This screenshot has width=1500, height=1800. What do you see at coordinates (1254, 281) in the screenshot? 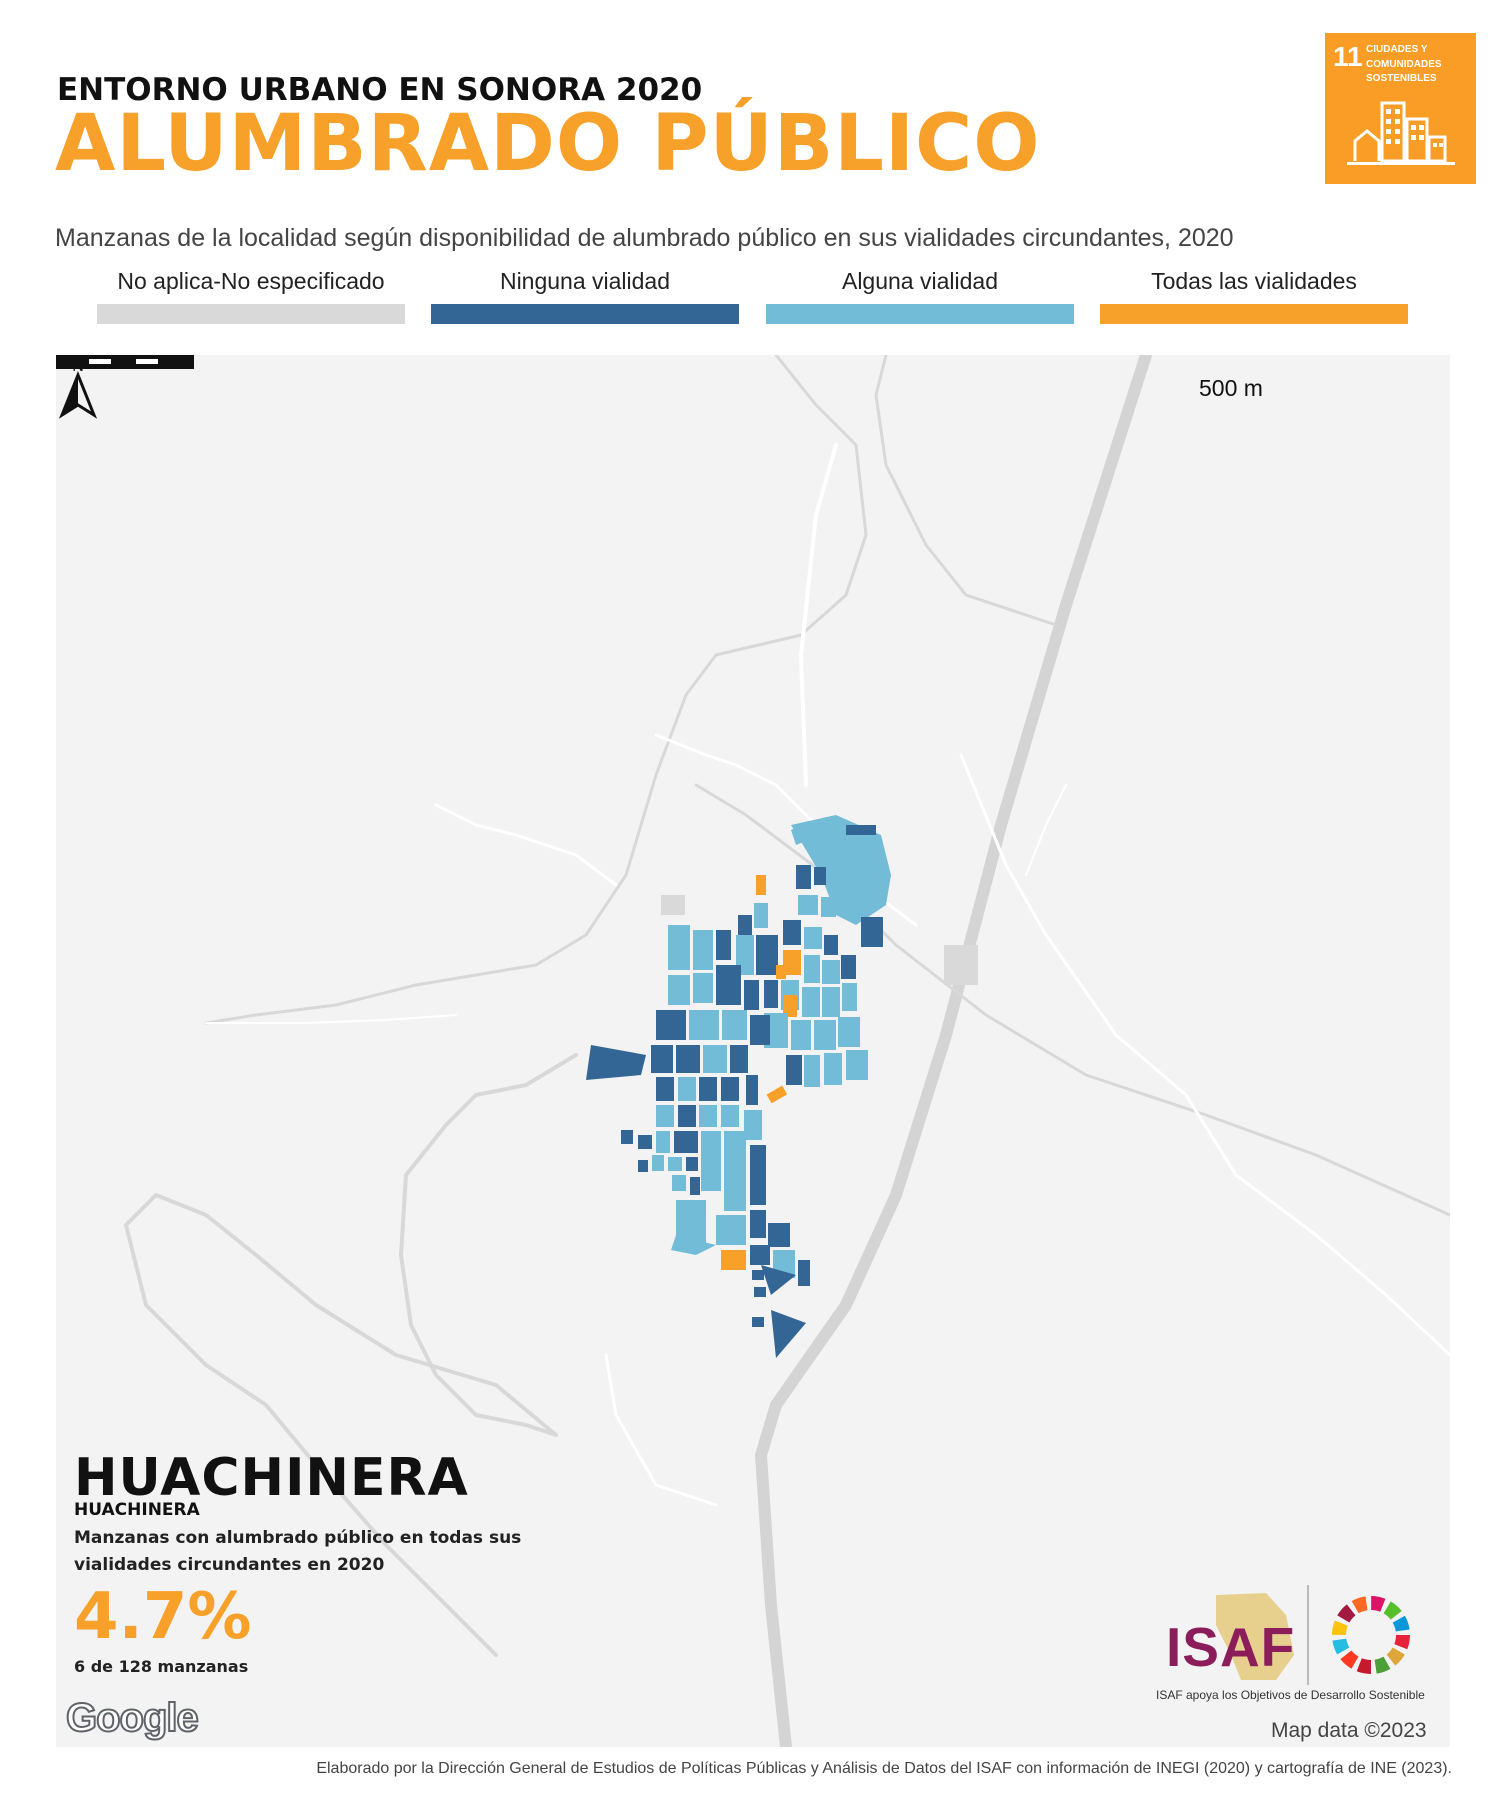
I see `legend-label: Todas las vialidades` at bounding box center [1254, 281].